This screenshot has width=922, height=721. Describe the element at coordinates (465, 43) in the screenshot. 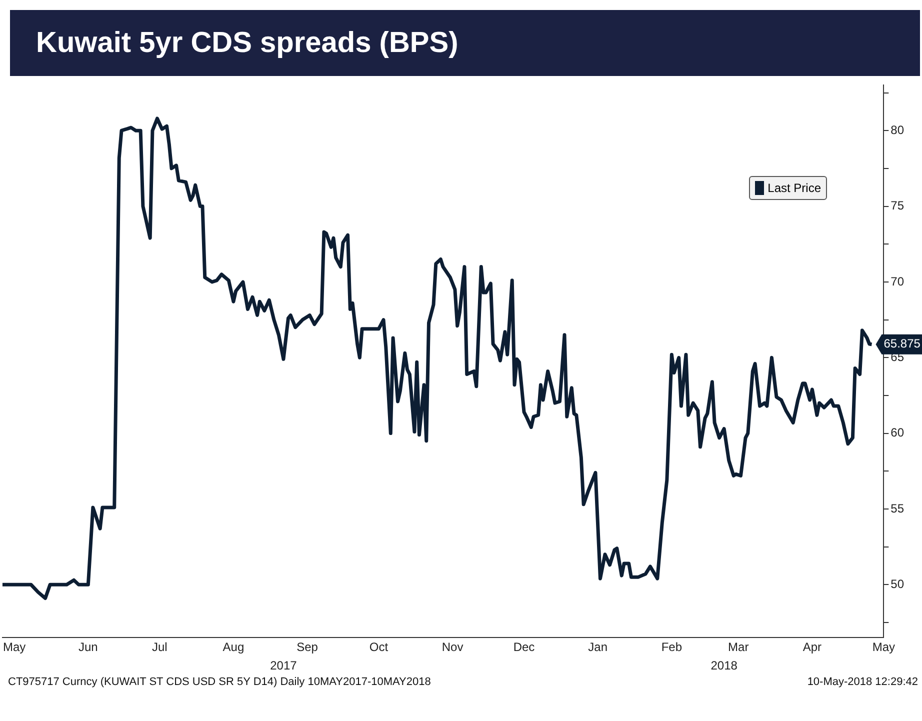

I see `chart-title: Kuwait 5yr CDS spreads (BPS)` at that location.